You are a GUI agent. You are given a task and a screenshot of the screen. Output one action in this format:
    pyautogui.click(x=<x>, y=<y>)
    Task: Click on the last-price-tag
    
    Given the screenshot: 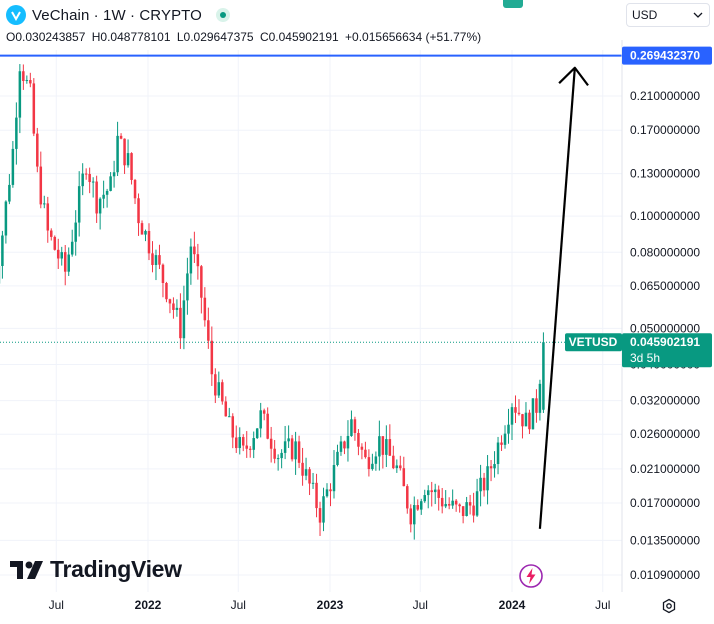 What is the action you would take?
    pyautogui.click(x=667, y=350)
    